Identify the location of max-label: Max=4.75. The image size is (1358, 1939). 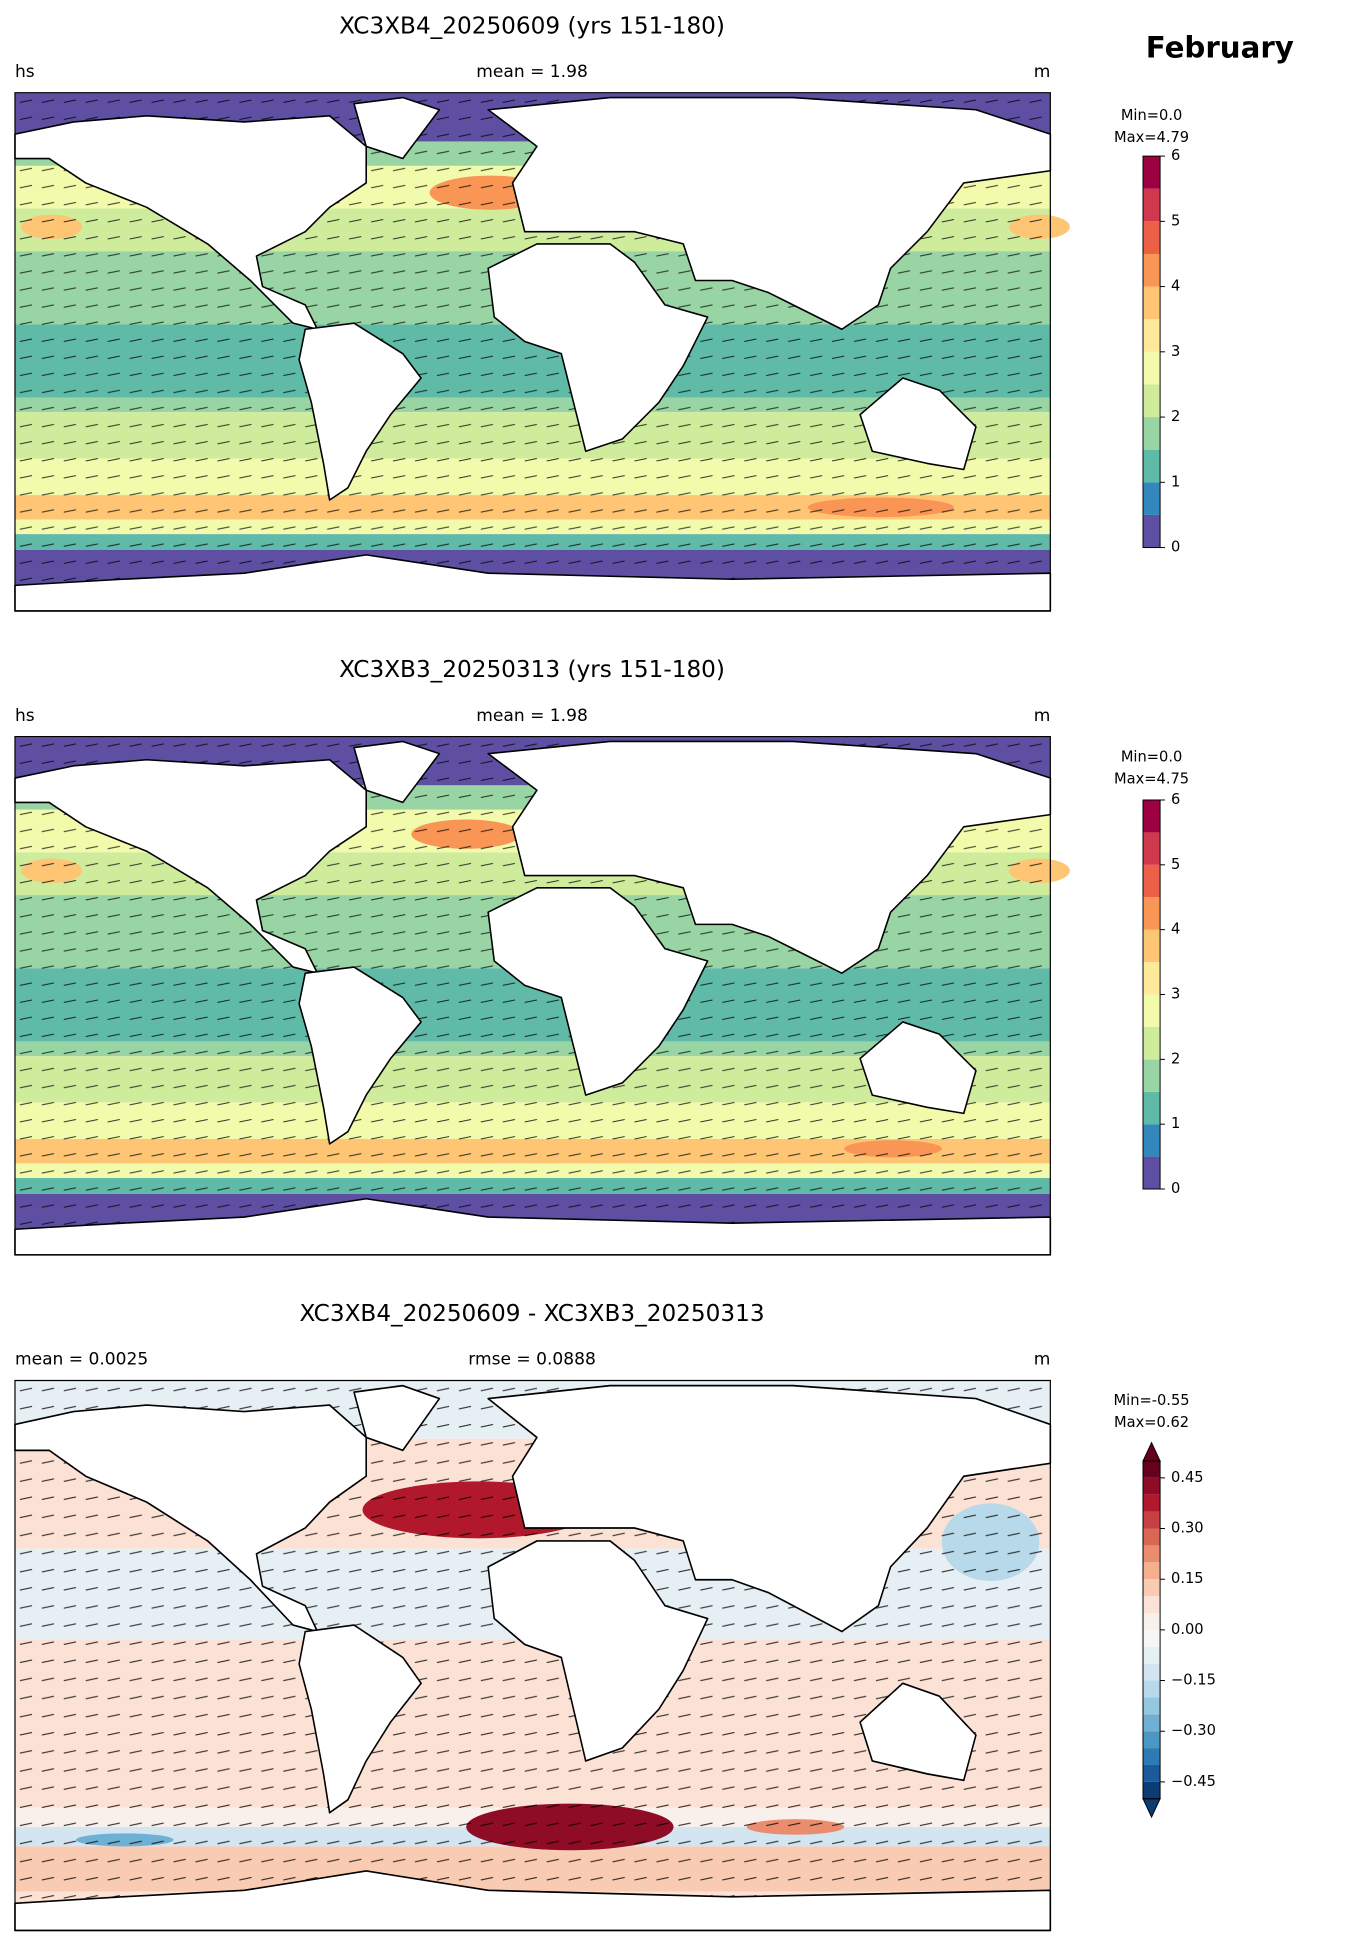
(1151, 778).